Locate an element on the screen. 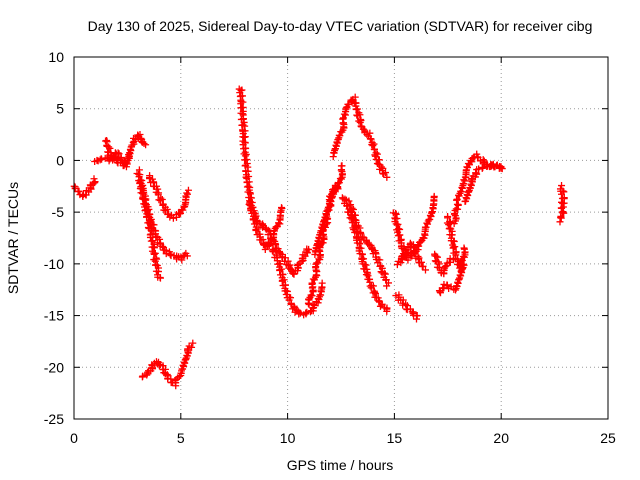 This screenshot has width=640, height=480. series-G is located at coordinates (167, 364).